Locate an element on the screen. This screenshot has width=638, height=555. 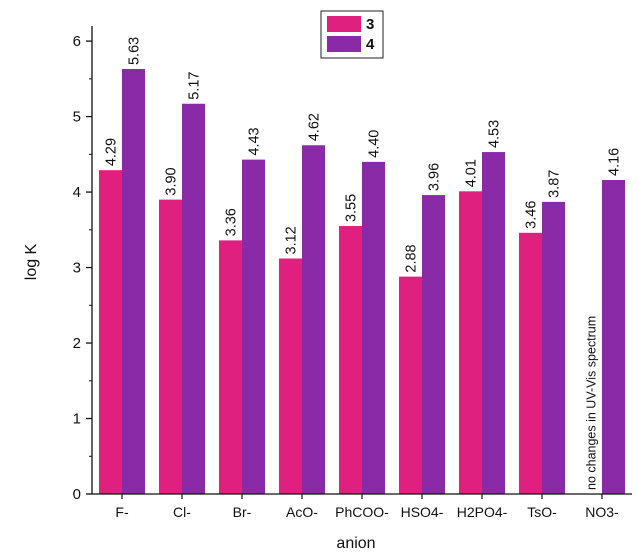
annotation-group: no changes in UV-Vis spectrum is located at coordinates (592, 403).